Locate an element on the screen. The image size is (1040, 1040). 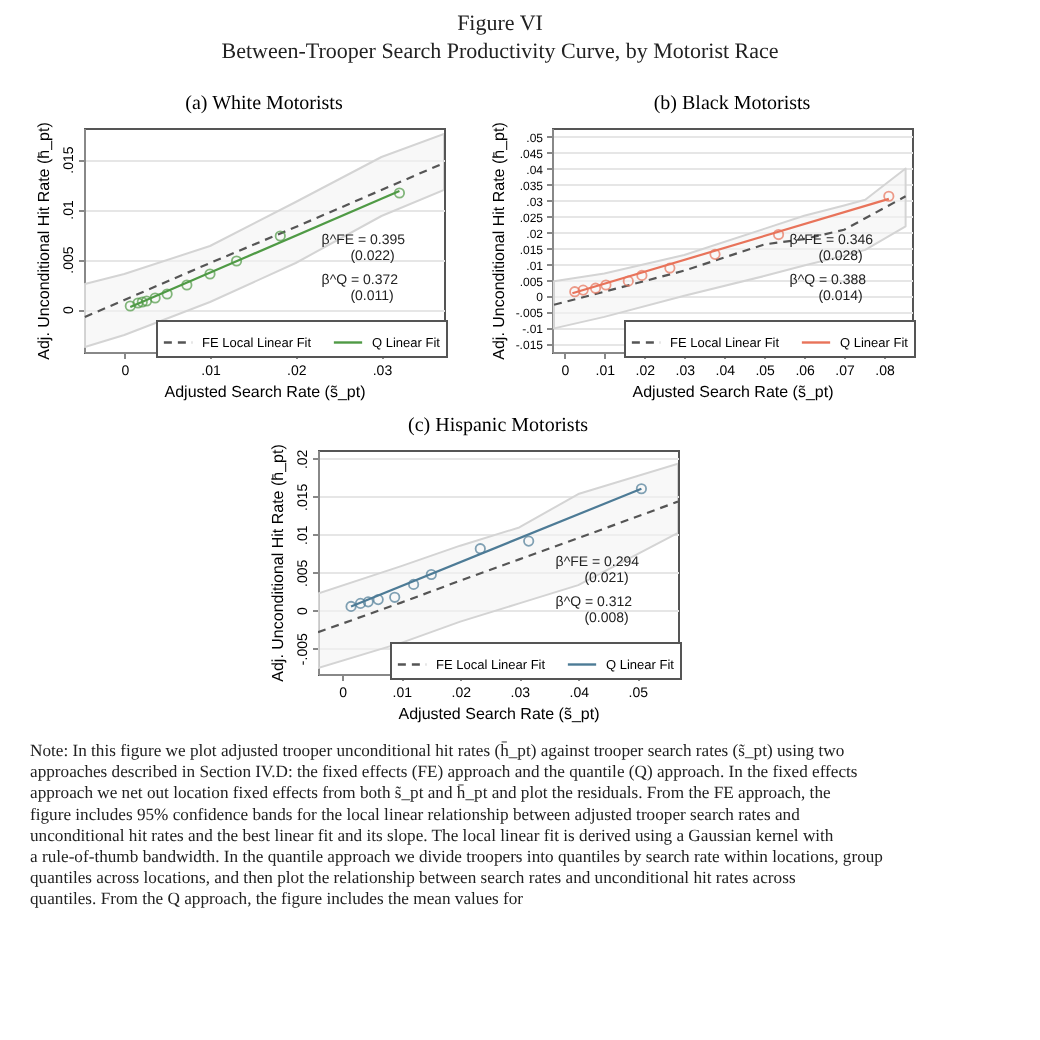
chart-title: (c) Hispanic Motorists is located at coordinates (498, 426).